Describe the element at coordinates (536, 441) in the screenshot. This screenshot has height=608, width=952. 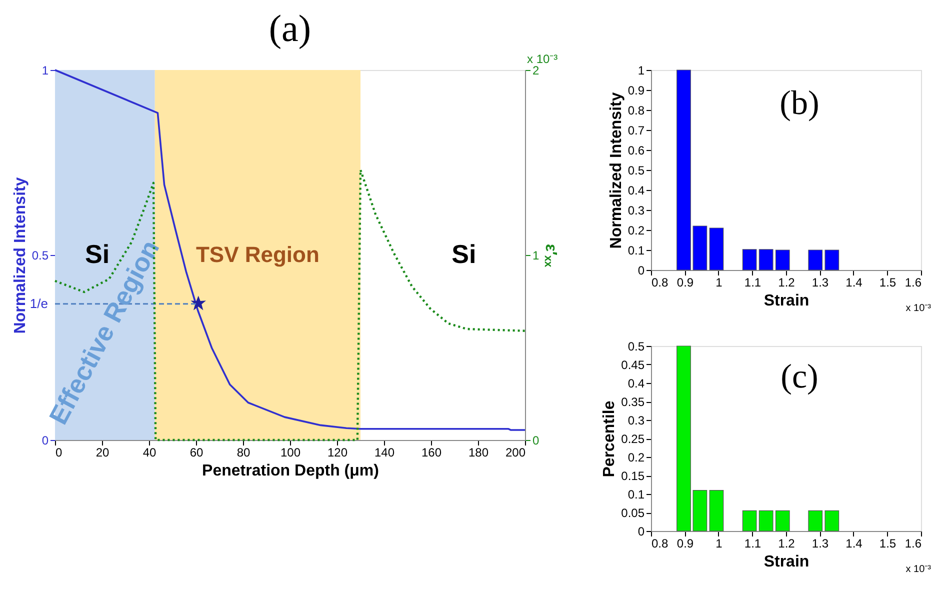
I see `y2-tick-label: 0` at that location.